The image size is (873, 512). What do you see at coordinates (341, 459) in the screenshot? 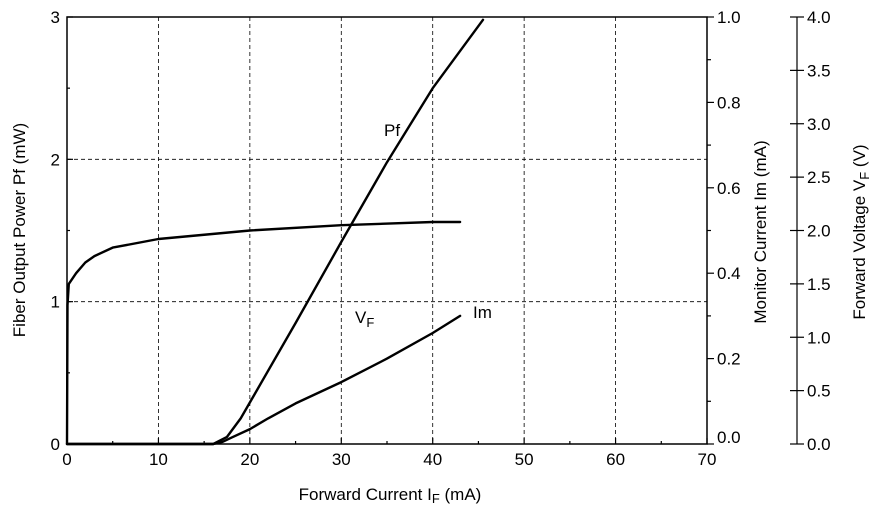
I see `x-tick-label: 30` at bounding box center [341, 459].